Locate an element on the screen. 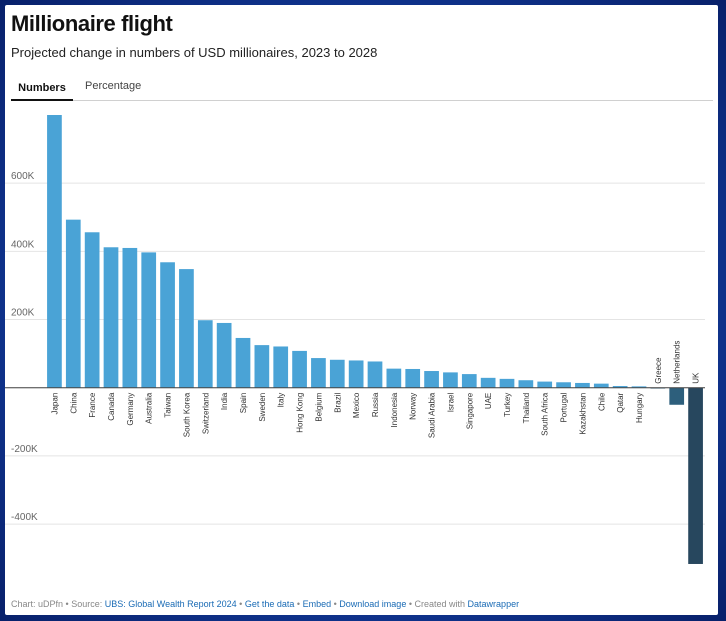  chart-title: Millionaire flight is located at coordinates (92, 23).